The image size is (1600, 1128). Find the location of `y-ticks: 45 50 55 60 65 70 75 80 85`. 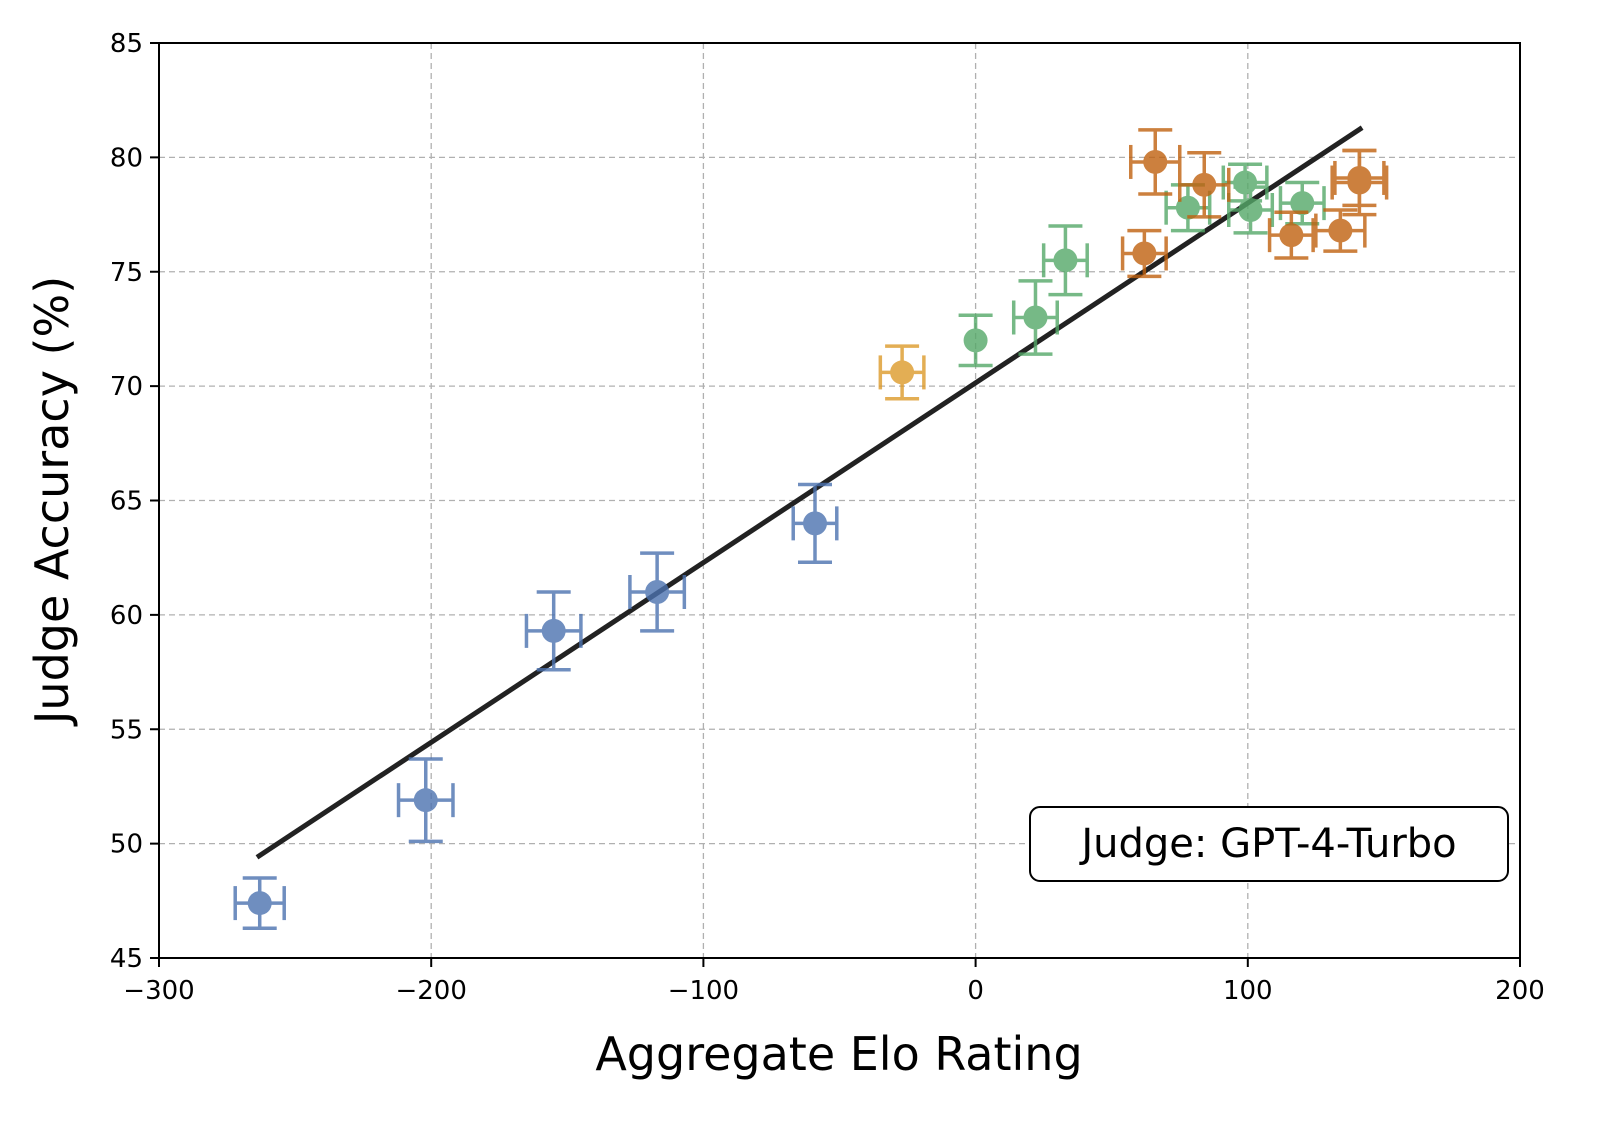

y-ticks: 45 50 55 60 65 70 75 80 85 is located at coordinates (134, 501).